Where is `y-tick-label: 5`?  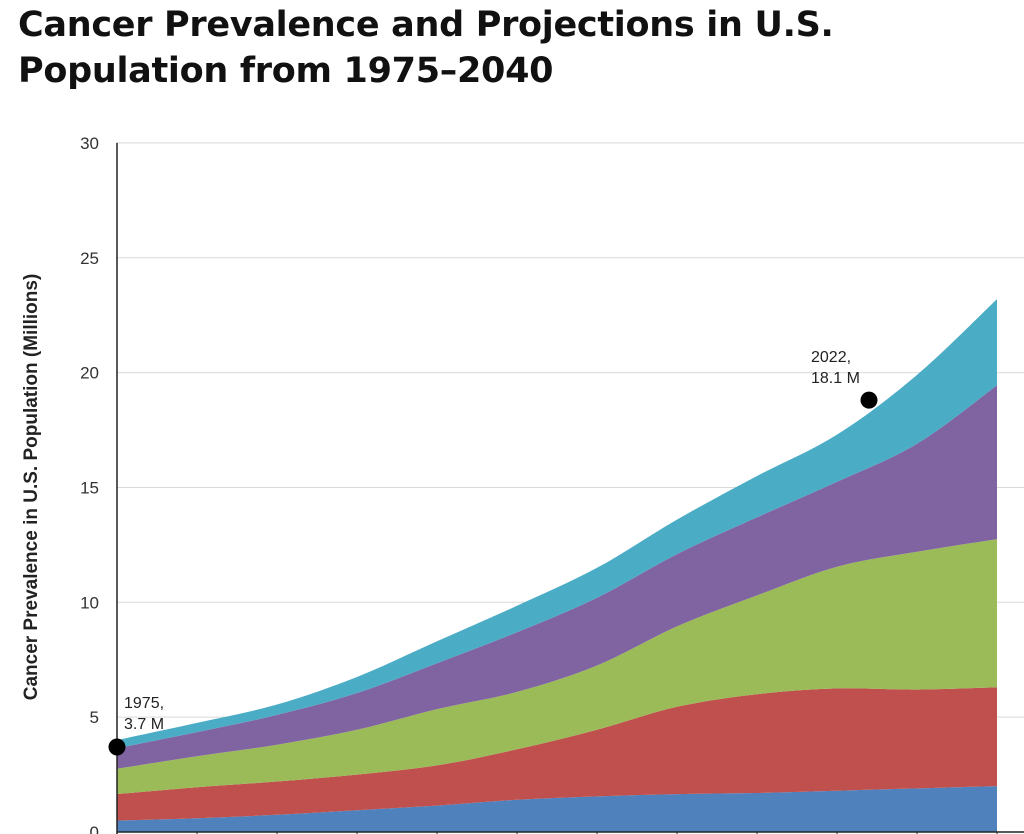
y-tick-label: 5 is located at coordinates (94, 717).